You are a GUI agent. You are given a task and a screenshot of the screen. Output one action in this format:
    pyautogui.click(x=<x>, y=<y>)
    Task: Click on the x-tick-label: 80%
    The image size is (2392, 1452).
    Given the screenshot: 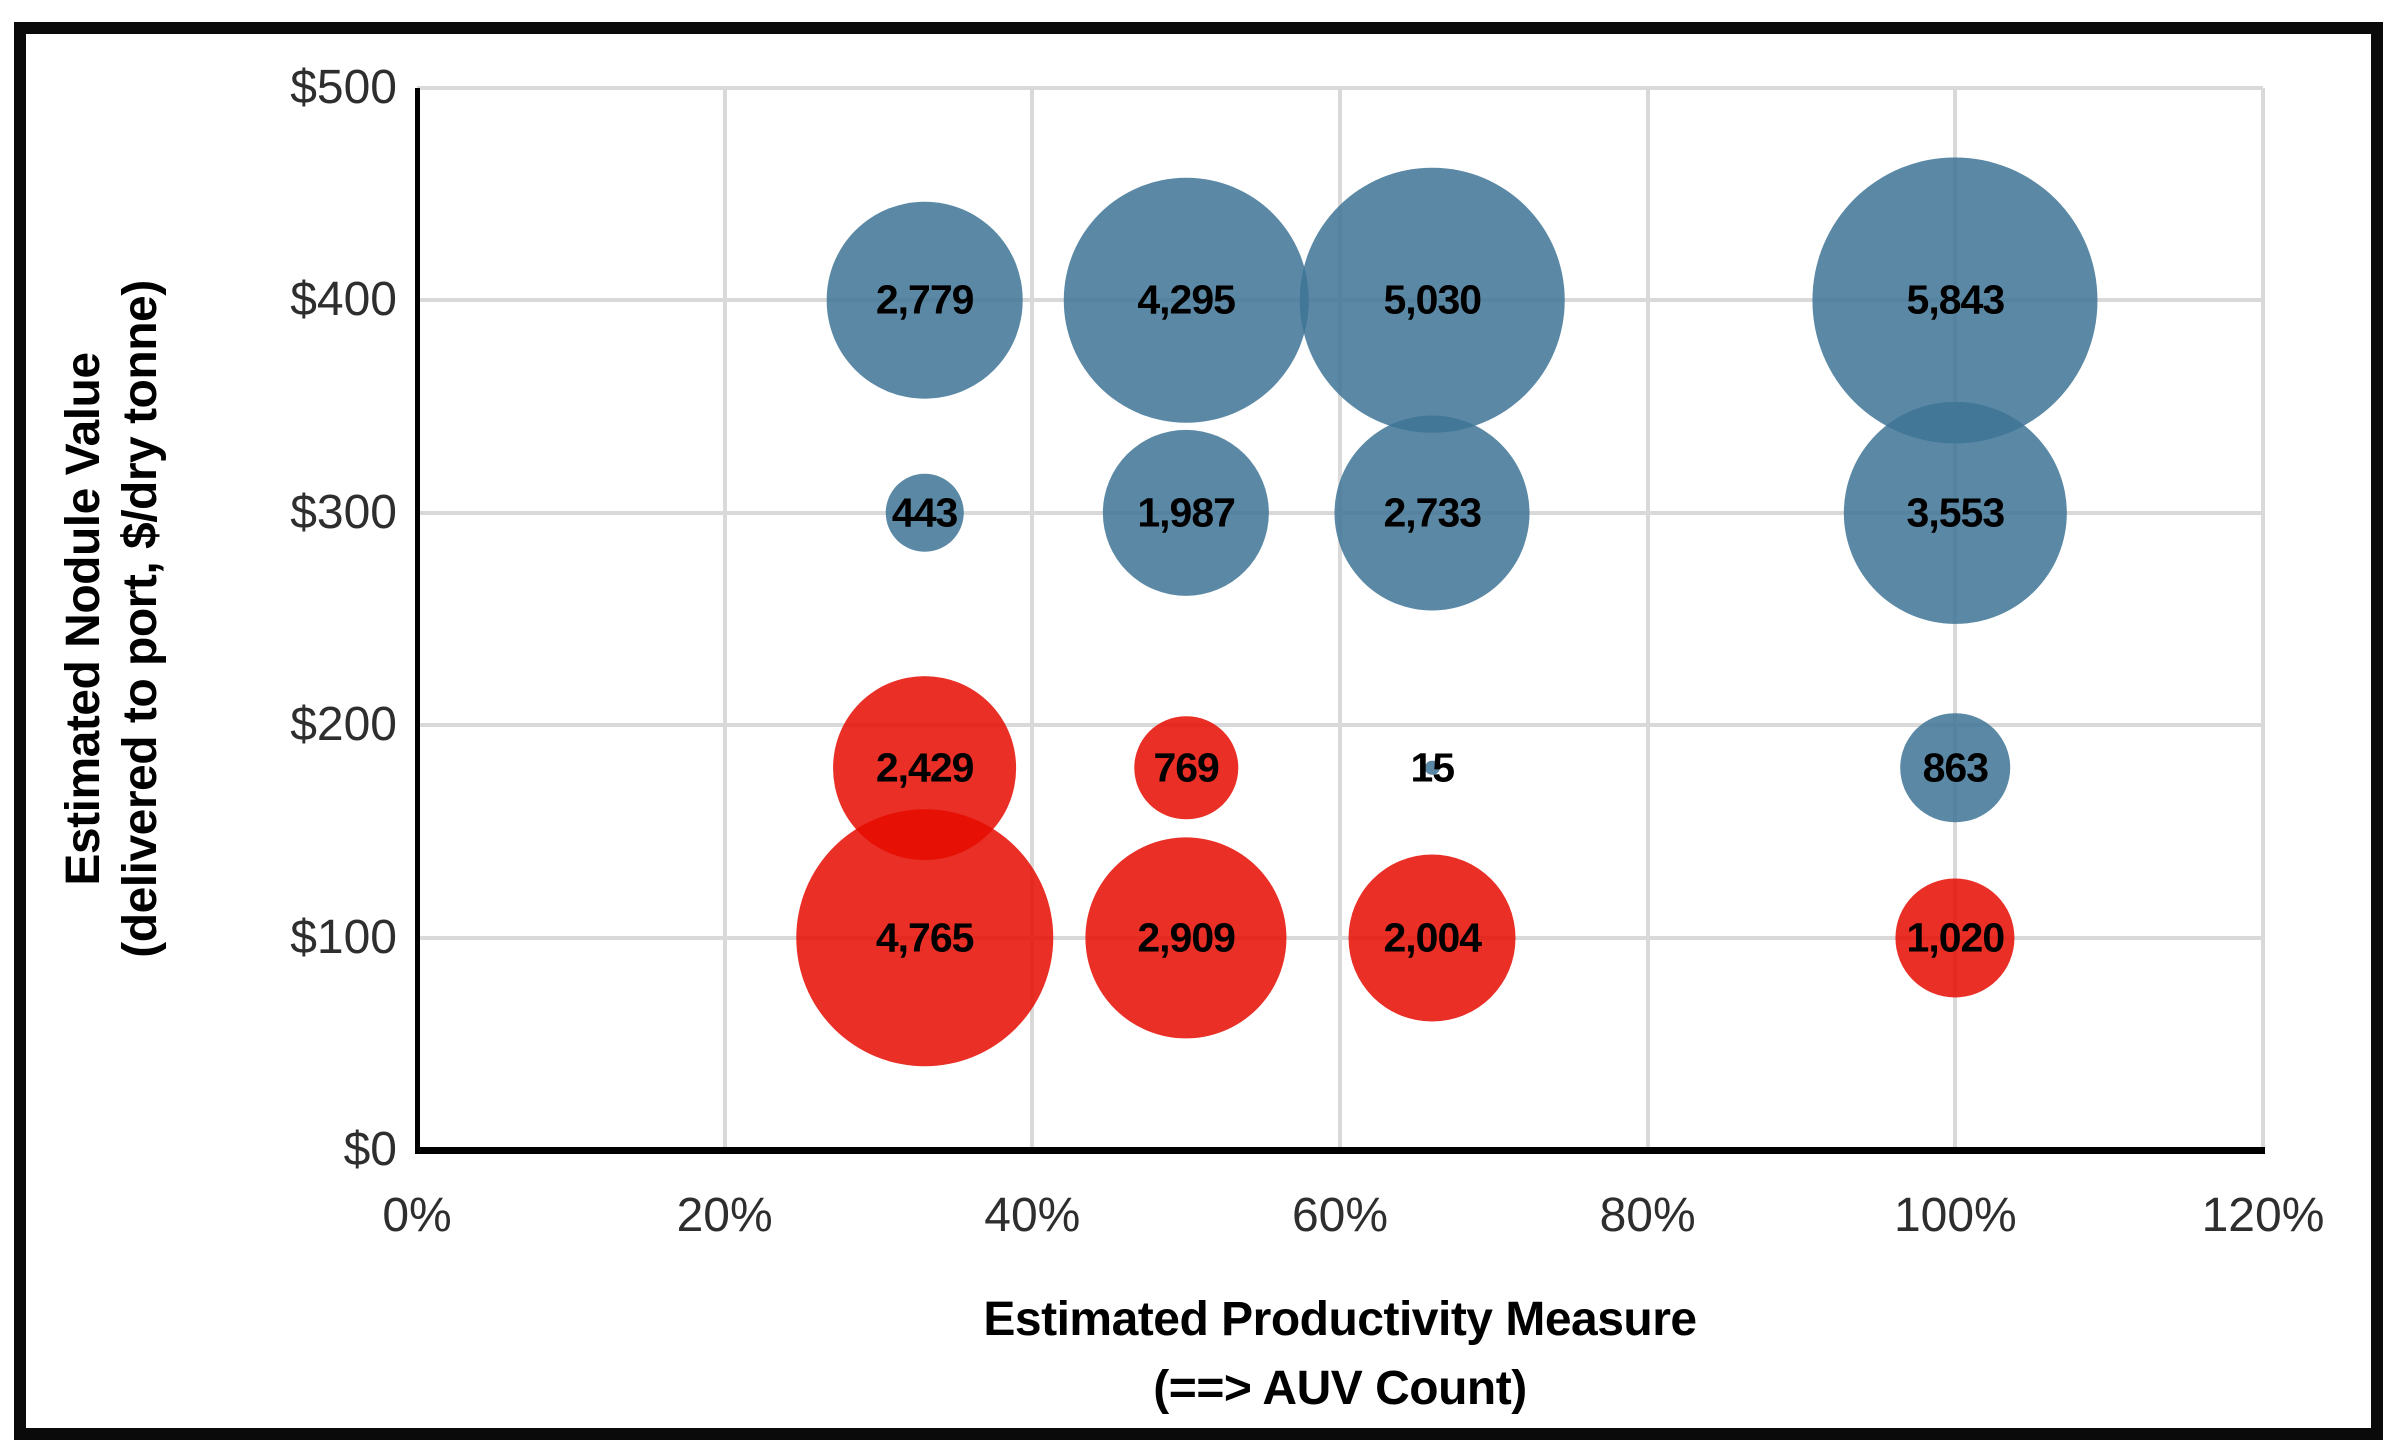 What is the action you would take?
    pyautogui.click(x=1647, y=1215)
    